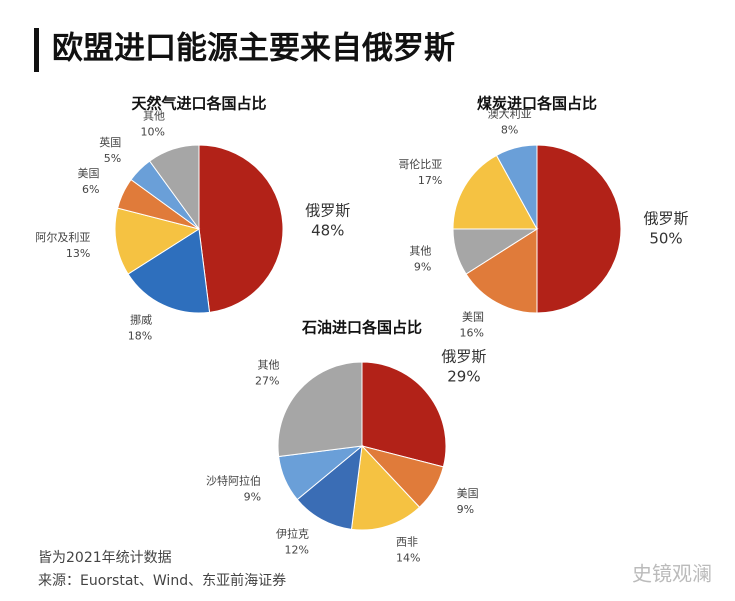  What do you see at coordinates (112, 158) in the screenshot?
I see `slice-value-label: 5%` at bounding box center [112, 158].